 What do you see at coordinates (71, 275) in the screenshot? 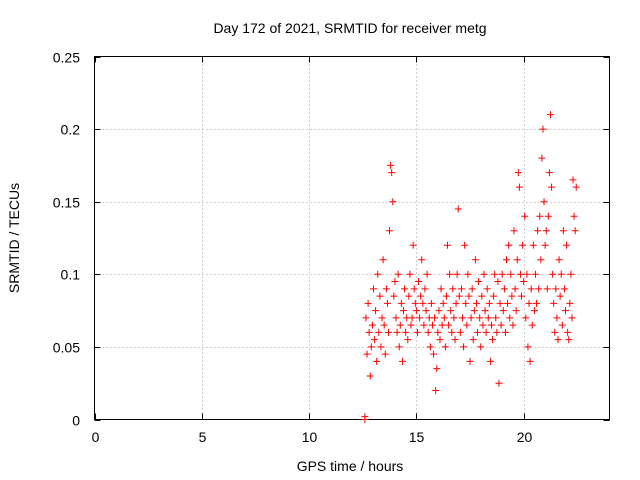
I see `y-tick-label: 0.1` at bounding box center [71, 275].